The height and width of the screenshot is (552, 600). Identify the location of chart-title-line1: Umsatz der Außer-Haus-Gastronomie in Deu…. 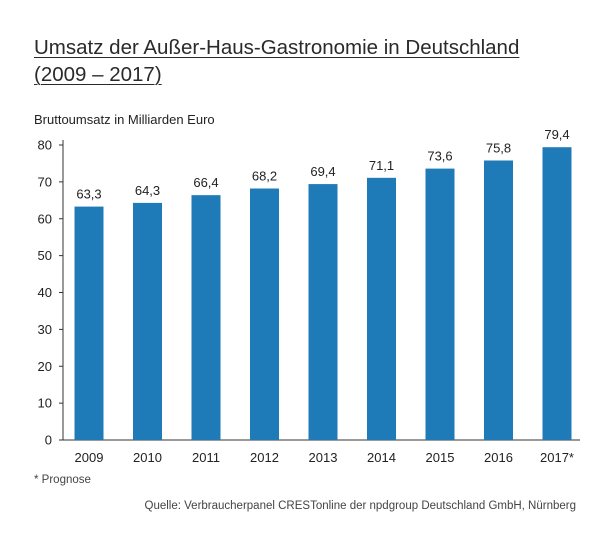
(277, 47).